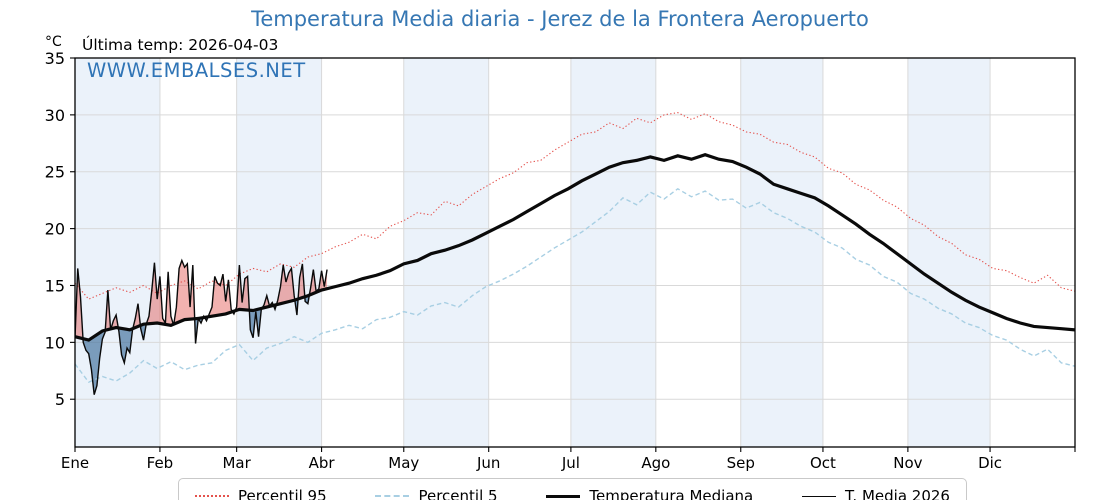 This screenshot has width=1120, height=500. What do you see at coordinates (282, 493) in the screenshot?
I see `legend-label: Percentil 95` at bounding box center [282, 493].